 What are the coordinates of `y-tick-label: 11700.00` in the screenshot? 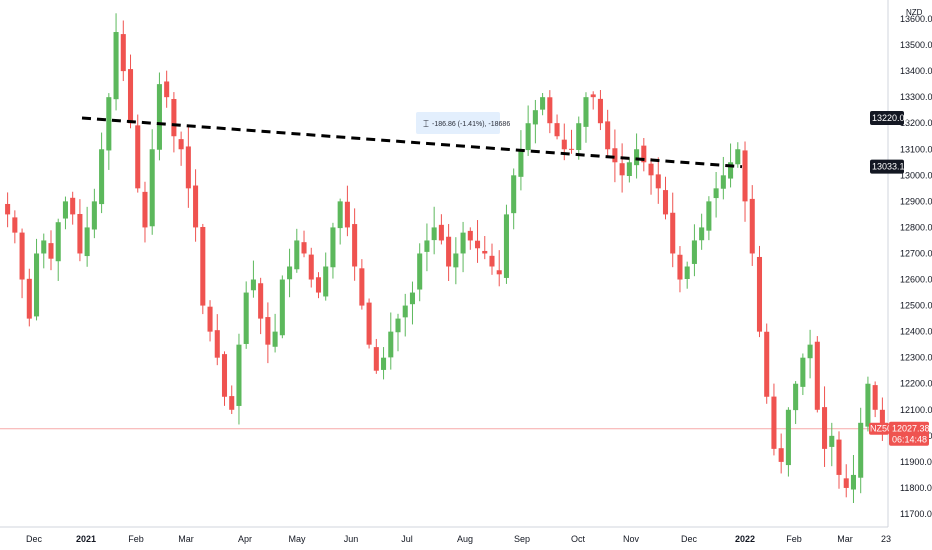 It's located at (916, 514).